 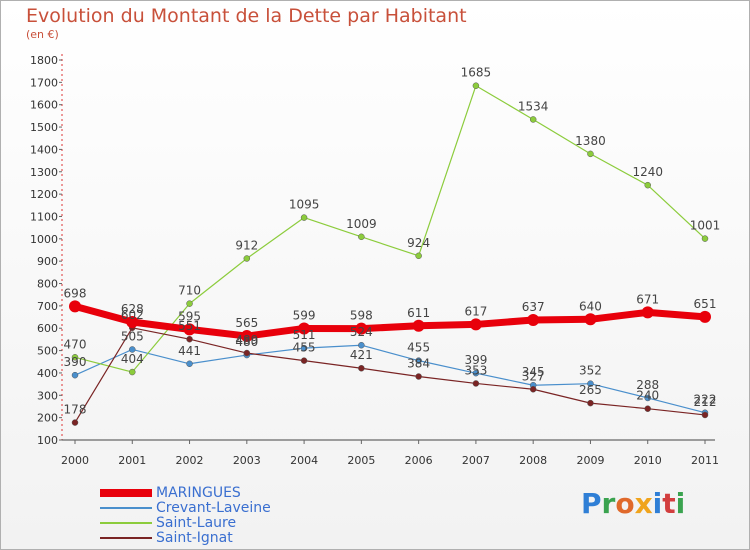 What do you see at coordinates (591, 503) in the screenshot?
I see `logo-letter: P` at bounding box center [591, 503].